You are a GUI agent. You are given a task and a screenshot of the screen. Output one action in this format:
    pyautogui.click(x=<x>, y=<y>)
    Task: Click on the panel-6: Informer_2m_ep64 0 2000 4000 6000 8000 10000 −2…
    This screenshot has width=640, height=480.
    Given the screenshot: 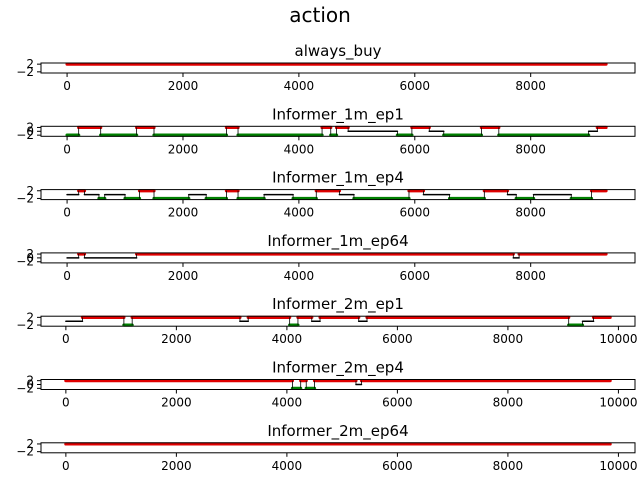 What is the action you would take?
    pyautogui.click(x=326, y=447)
    